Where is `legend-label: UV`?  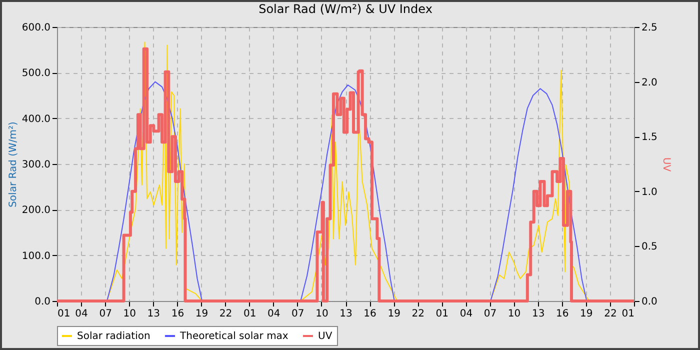 legend-label: UV is located at coordinates (325, 336).